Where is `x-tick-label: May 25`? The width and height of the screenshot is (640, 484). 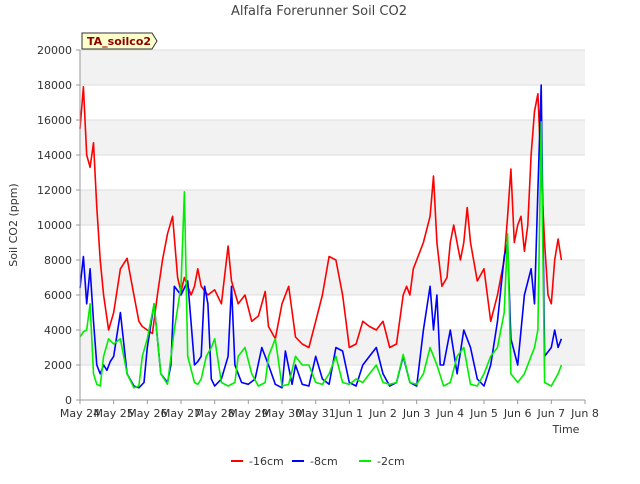 x-tick-label: May 25 is located at coordinates (114, 413).